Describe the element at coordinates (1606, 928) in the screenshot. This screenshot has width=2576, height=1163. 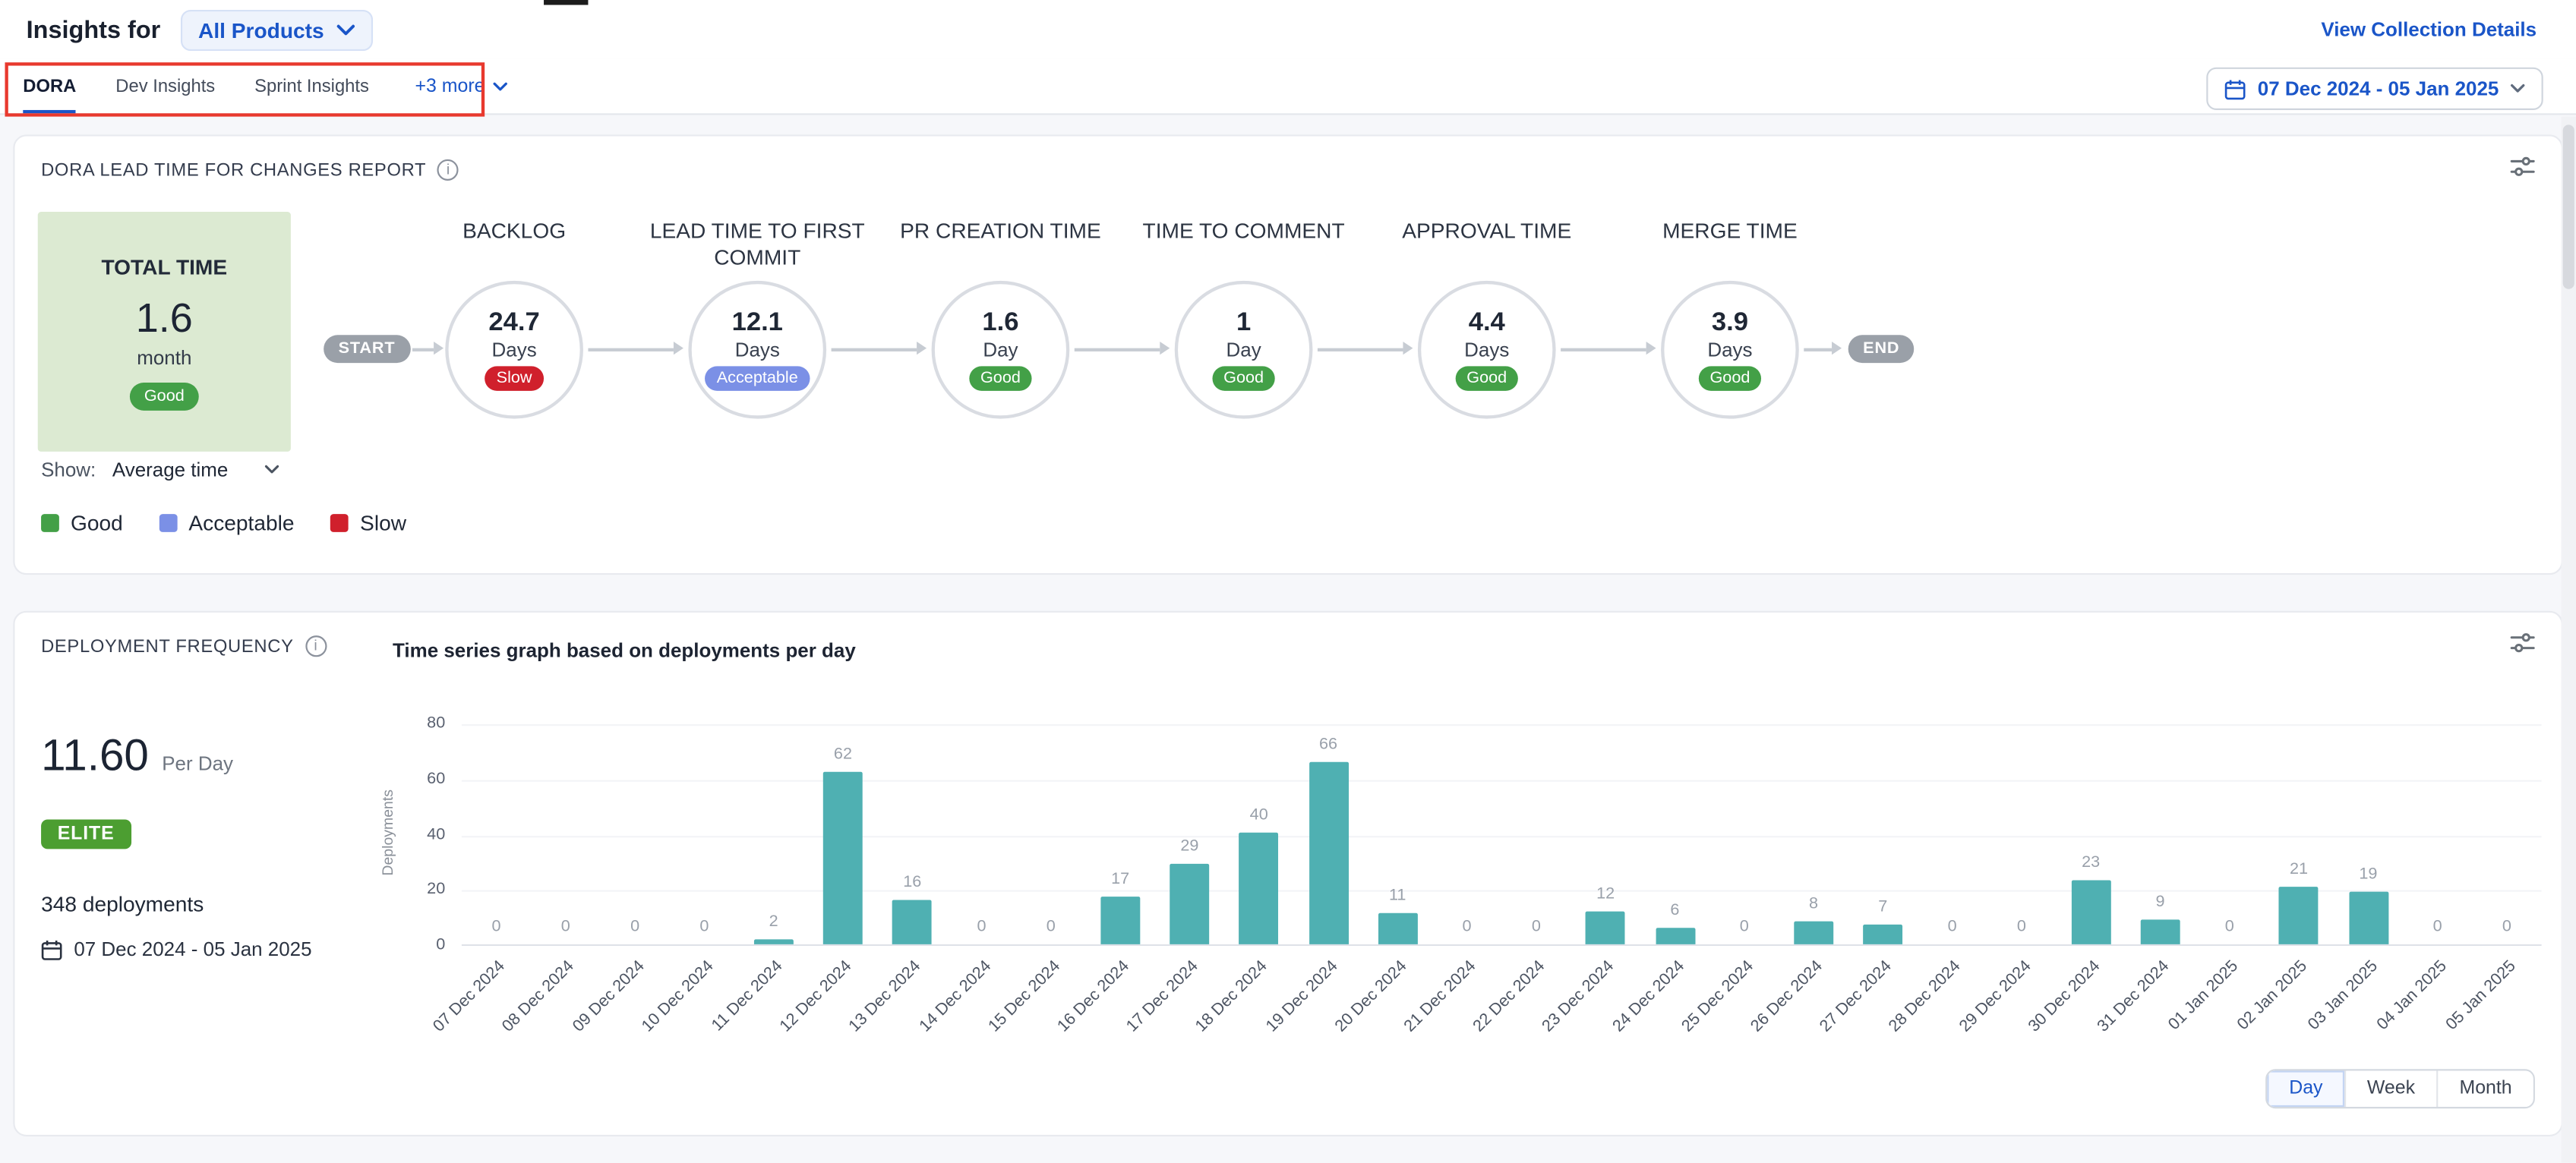
I see `bar-23-dec-2024` at that location.